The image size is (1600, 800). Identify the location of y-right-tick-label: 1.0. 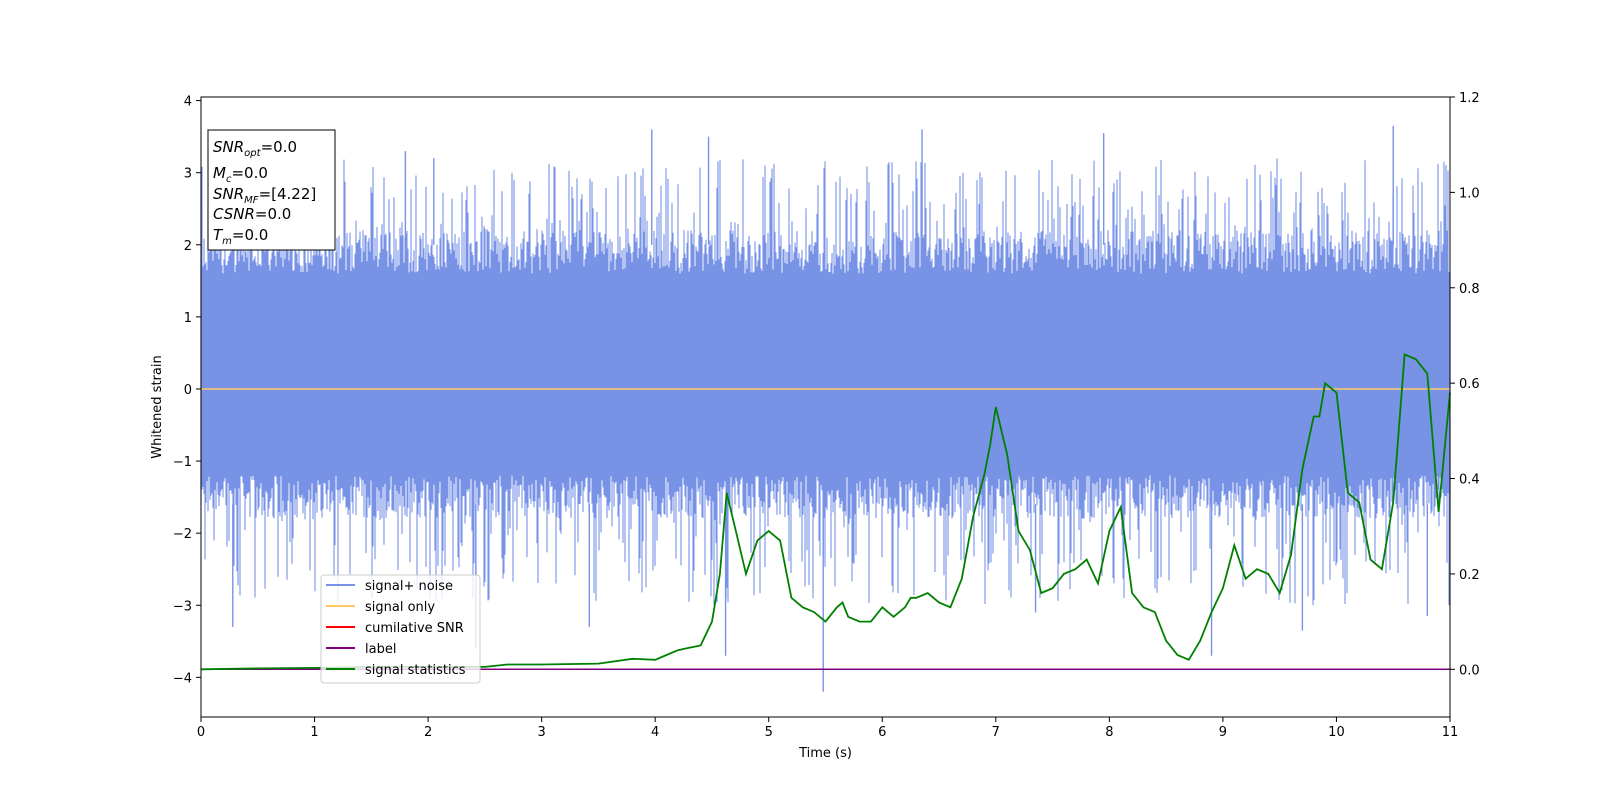
(1469, 193).